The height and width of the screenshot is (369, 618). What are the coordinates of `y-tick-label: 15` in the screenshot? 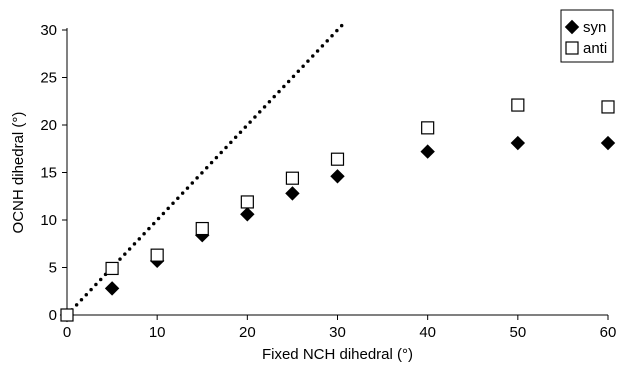 It's located at (48, 173).